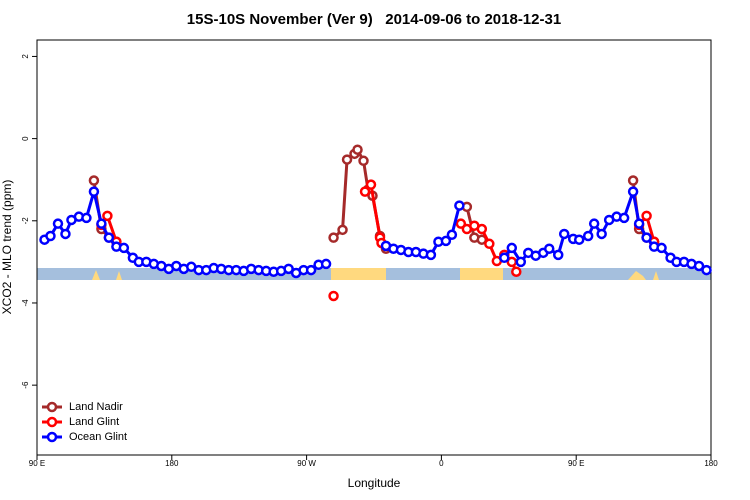 The height and width of the screenshot is (500, 750). What do you see at coordinates (96, 407) in the screenshot?
I see `legend-label: Land Nadir` at bounding box center [96, 407].